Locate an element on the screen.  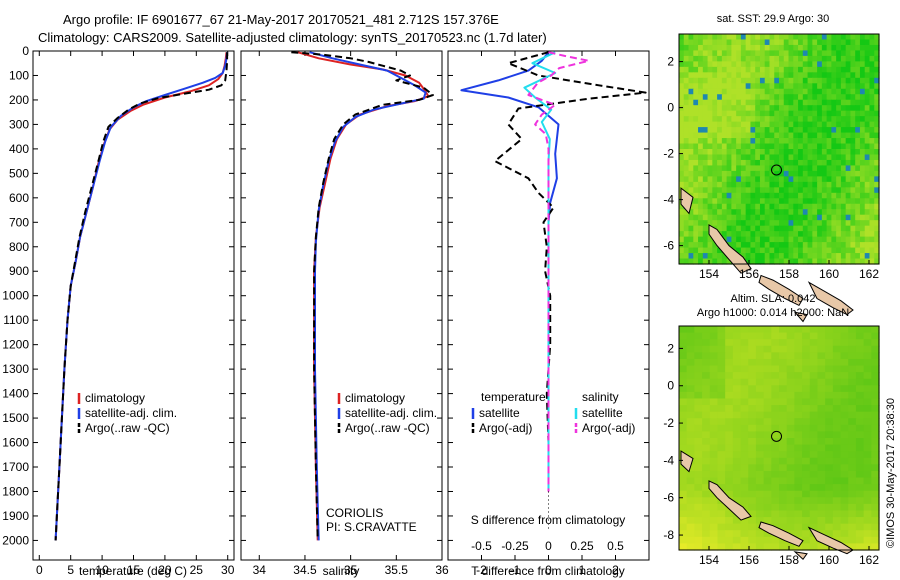
legend-label: satellite-adj. clim. is located at coordinates (131, 413).